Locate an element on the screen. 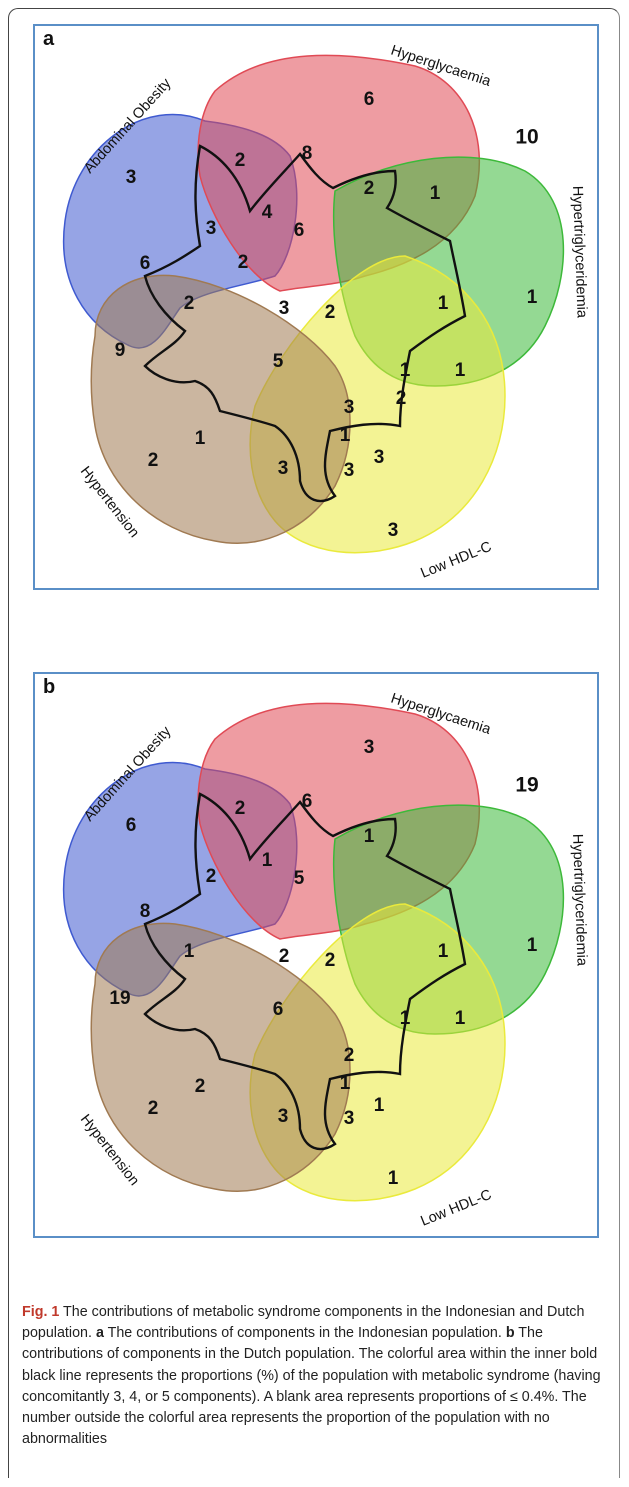  no-abnormality-value: 10 is located at coordinates (526, 137).